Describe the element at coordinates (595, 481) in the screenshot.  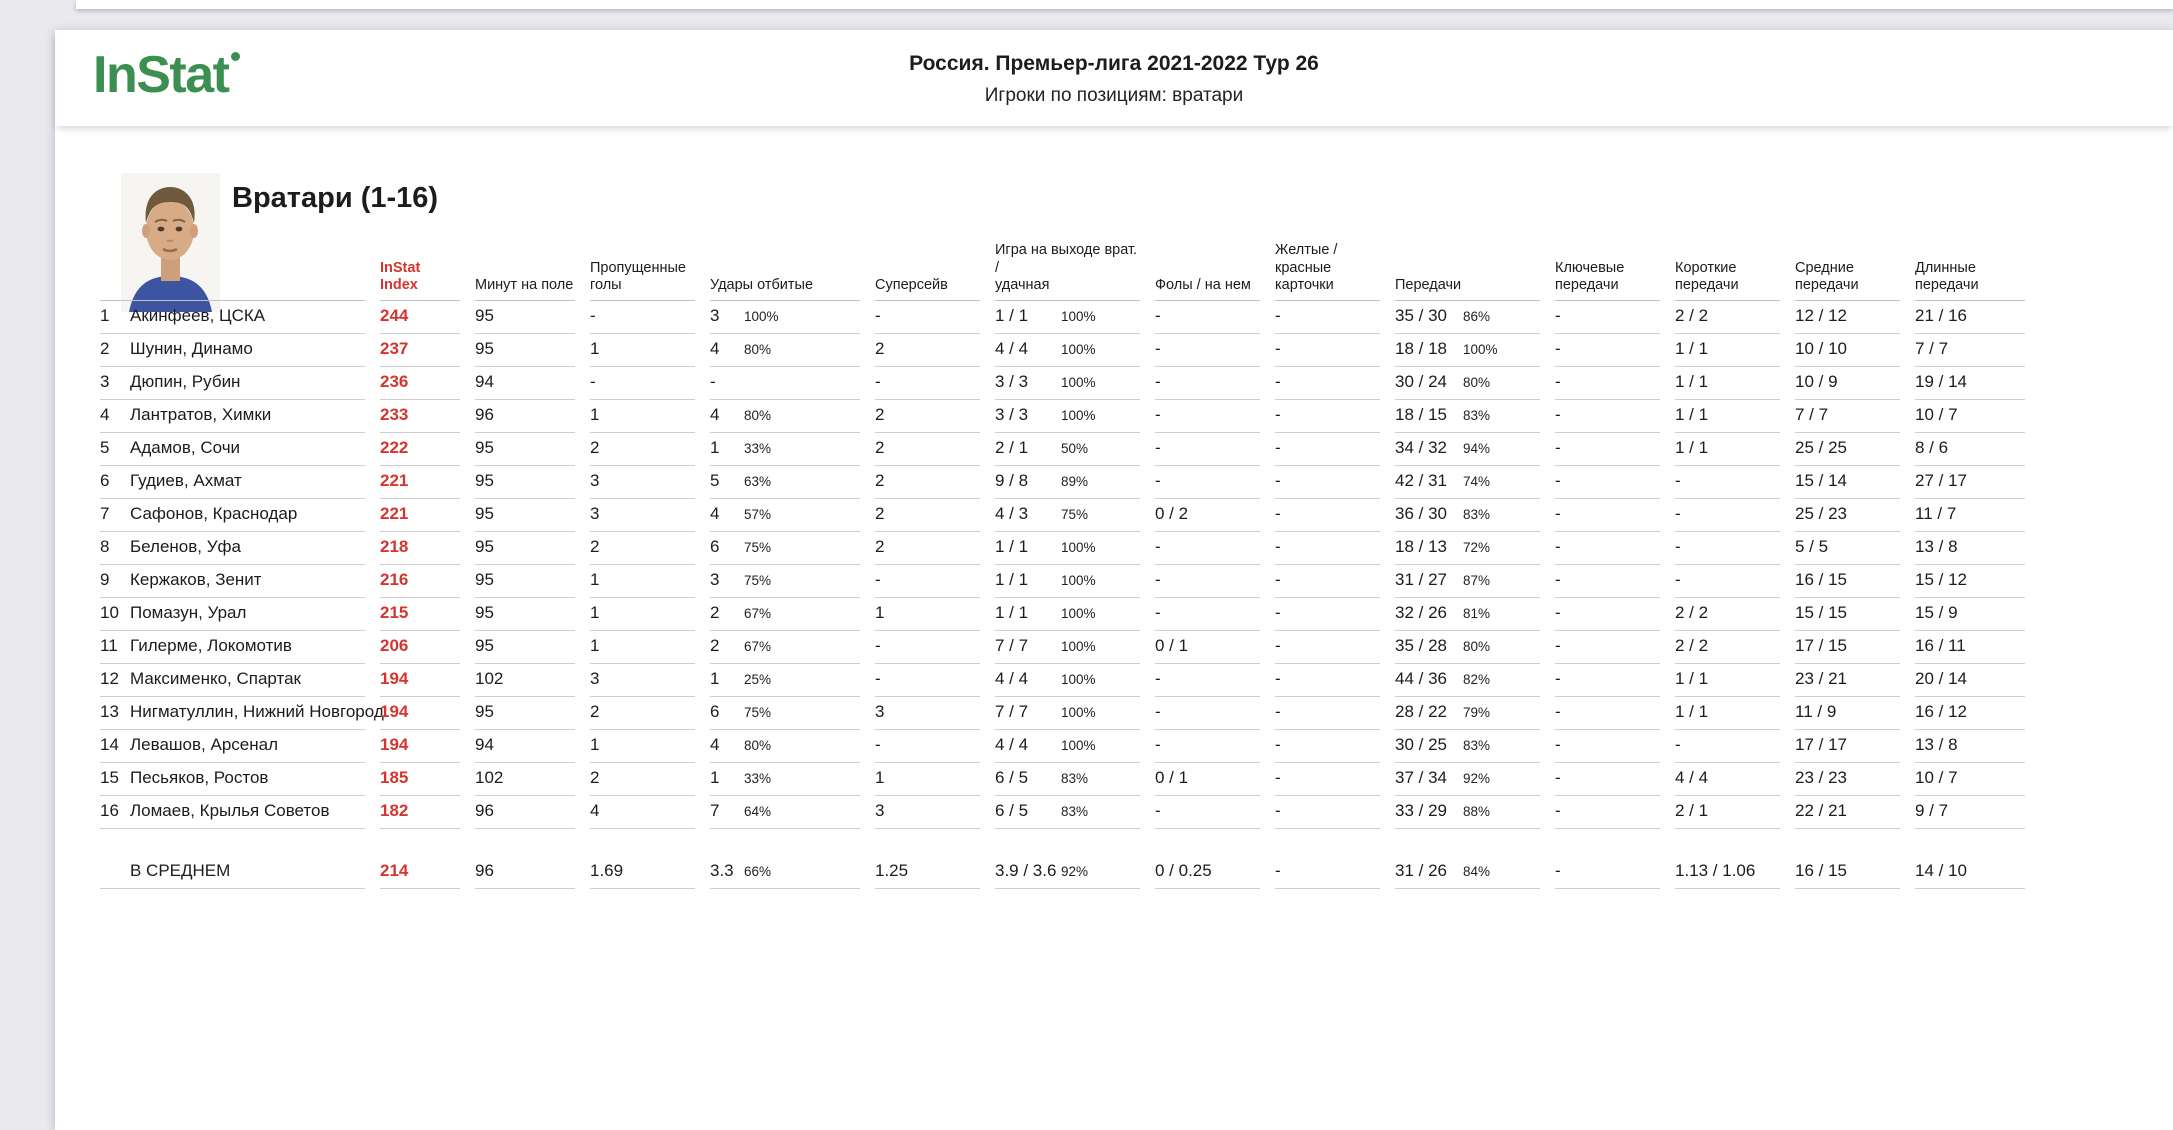
I see `goals-conceded-value: 3` at that location.